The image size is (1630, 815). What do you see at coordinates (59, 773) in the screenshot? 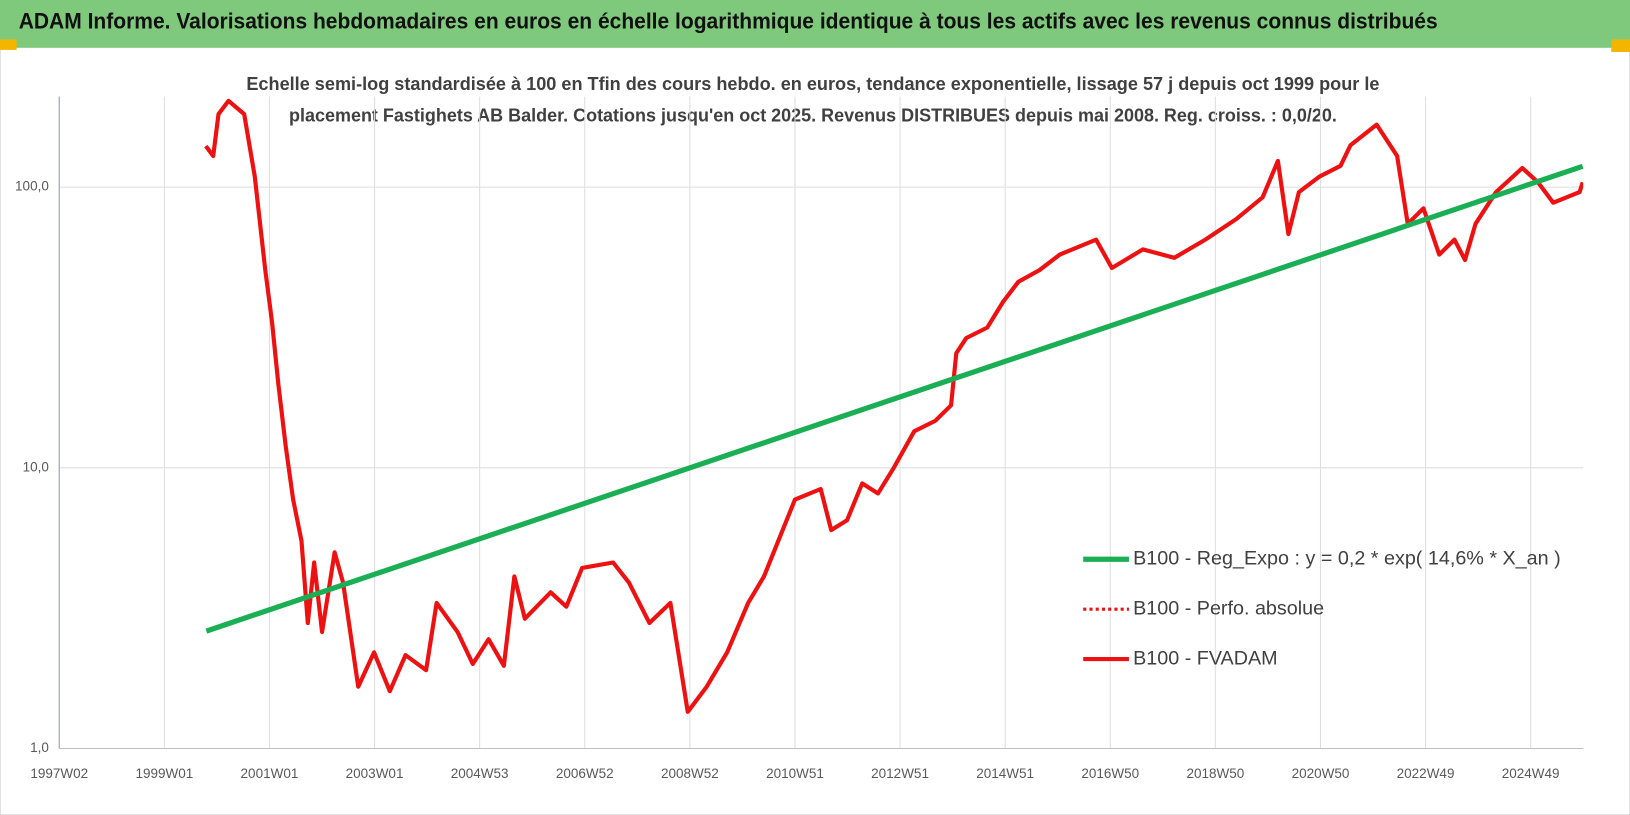
I see `x-tick-label: 1997W02` at bounding box center [59, 773].